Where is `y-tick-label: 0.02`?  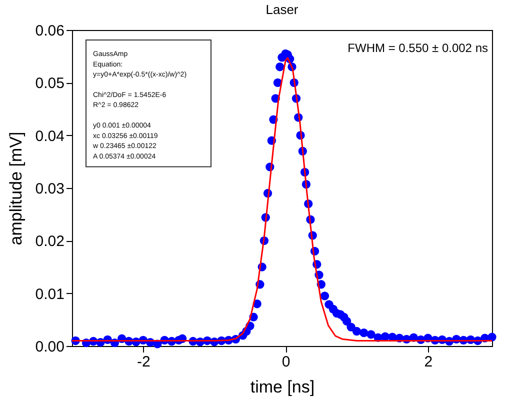 y-tick-label: 0.02 is located at coordinates (49, 241).